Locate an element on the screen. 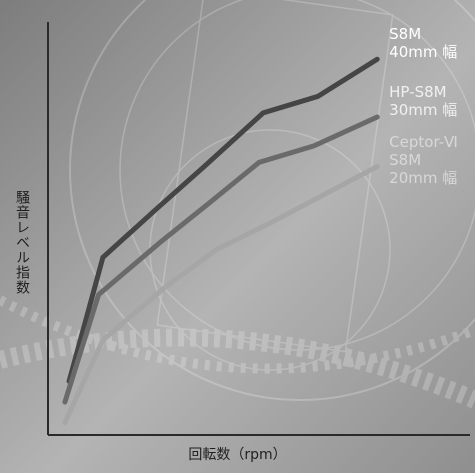  x-axis-label: 回転数（rpm） is located at coordinates (237, 455).